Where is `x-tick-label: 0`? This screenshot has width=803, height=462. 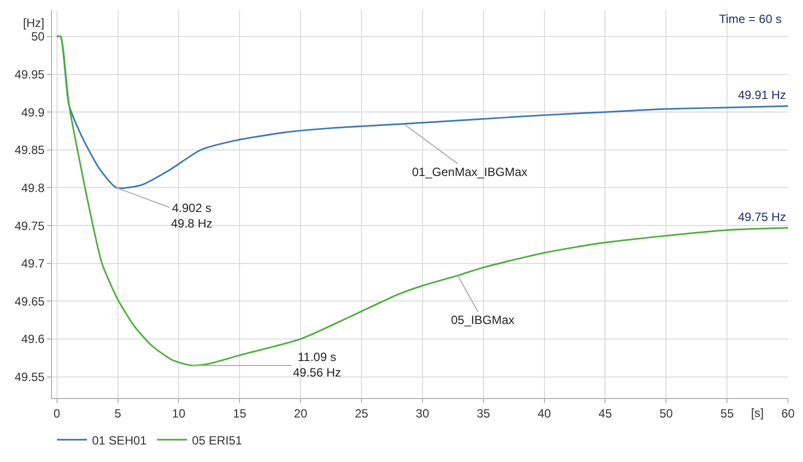
x-tick-label: 0 is located at coordinates (57, 413).